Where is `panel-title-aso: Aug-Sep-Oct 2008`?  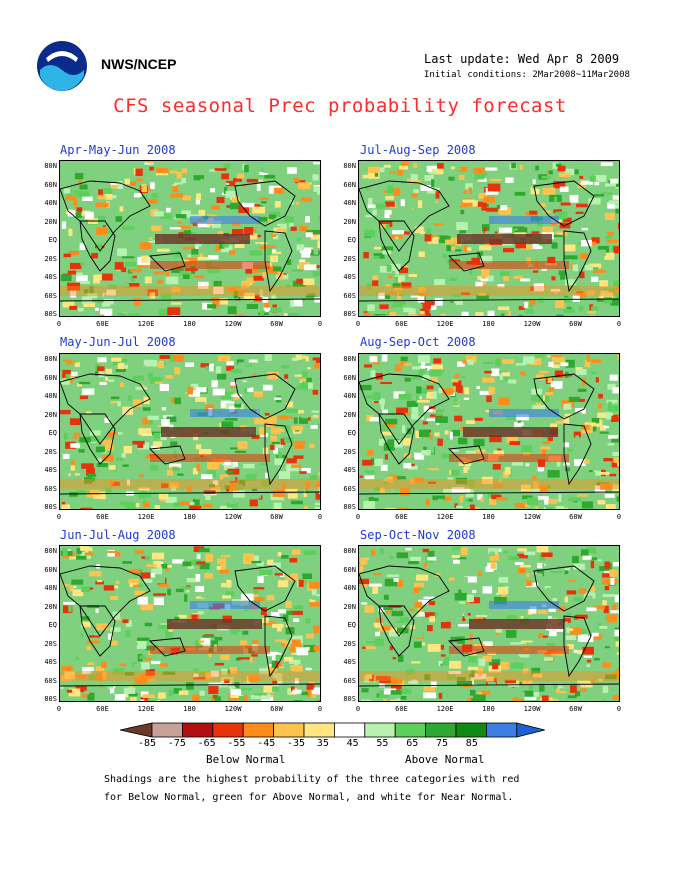 panel-title-aso: Aug-Sep-Oct 2008 is located at coordinates (418, 342).